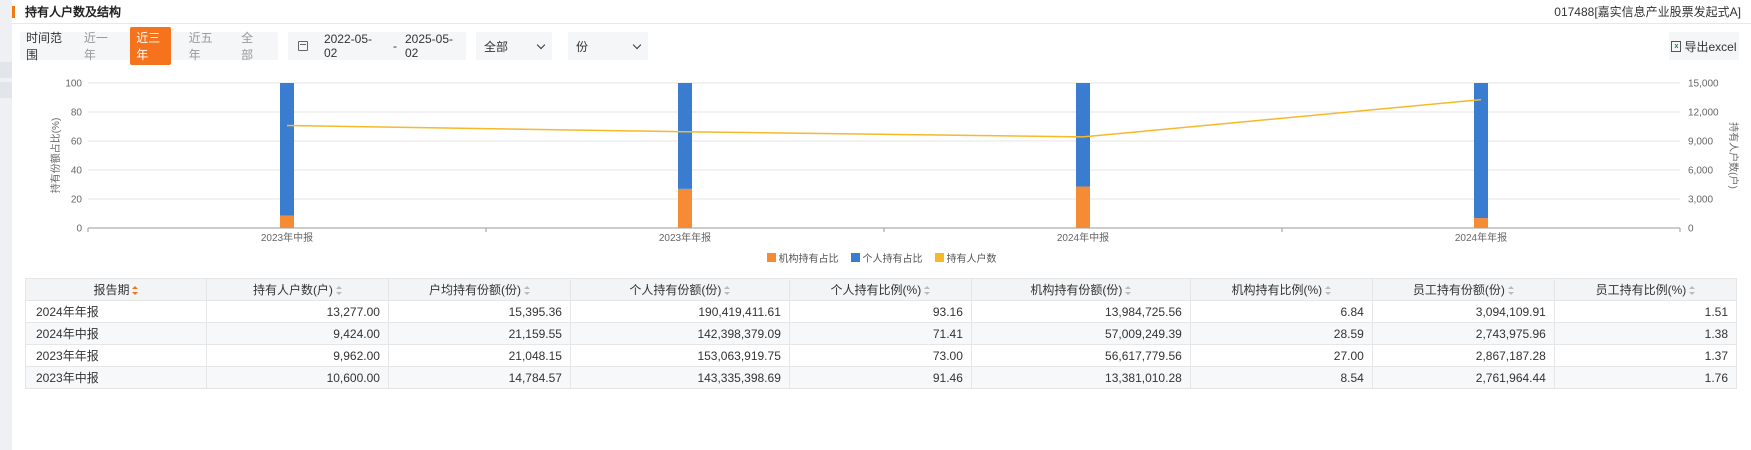  What do you see at coordinates (111, 290) in the screenshot?
I see `column-header-label: 报告期` at bounding box center [111, 290].